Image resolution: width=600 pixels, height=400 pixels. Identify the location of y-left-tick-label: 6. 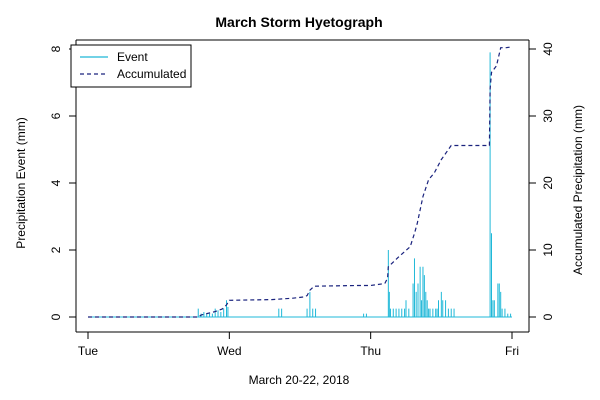
(56, 115).